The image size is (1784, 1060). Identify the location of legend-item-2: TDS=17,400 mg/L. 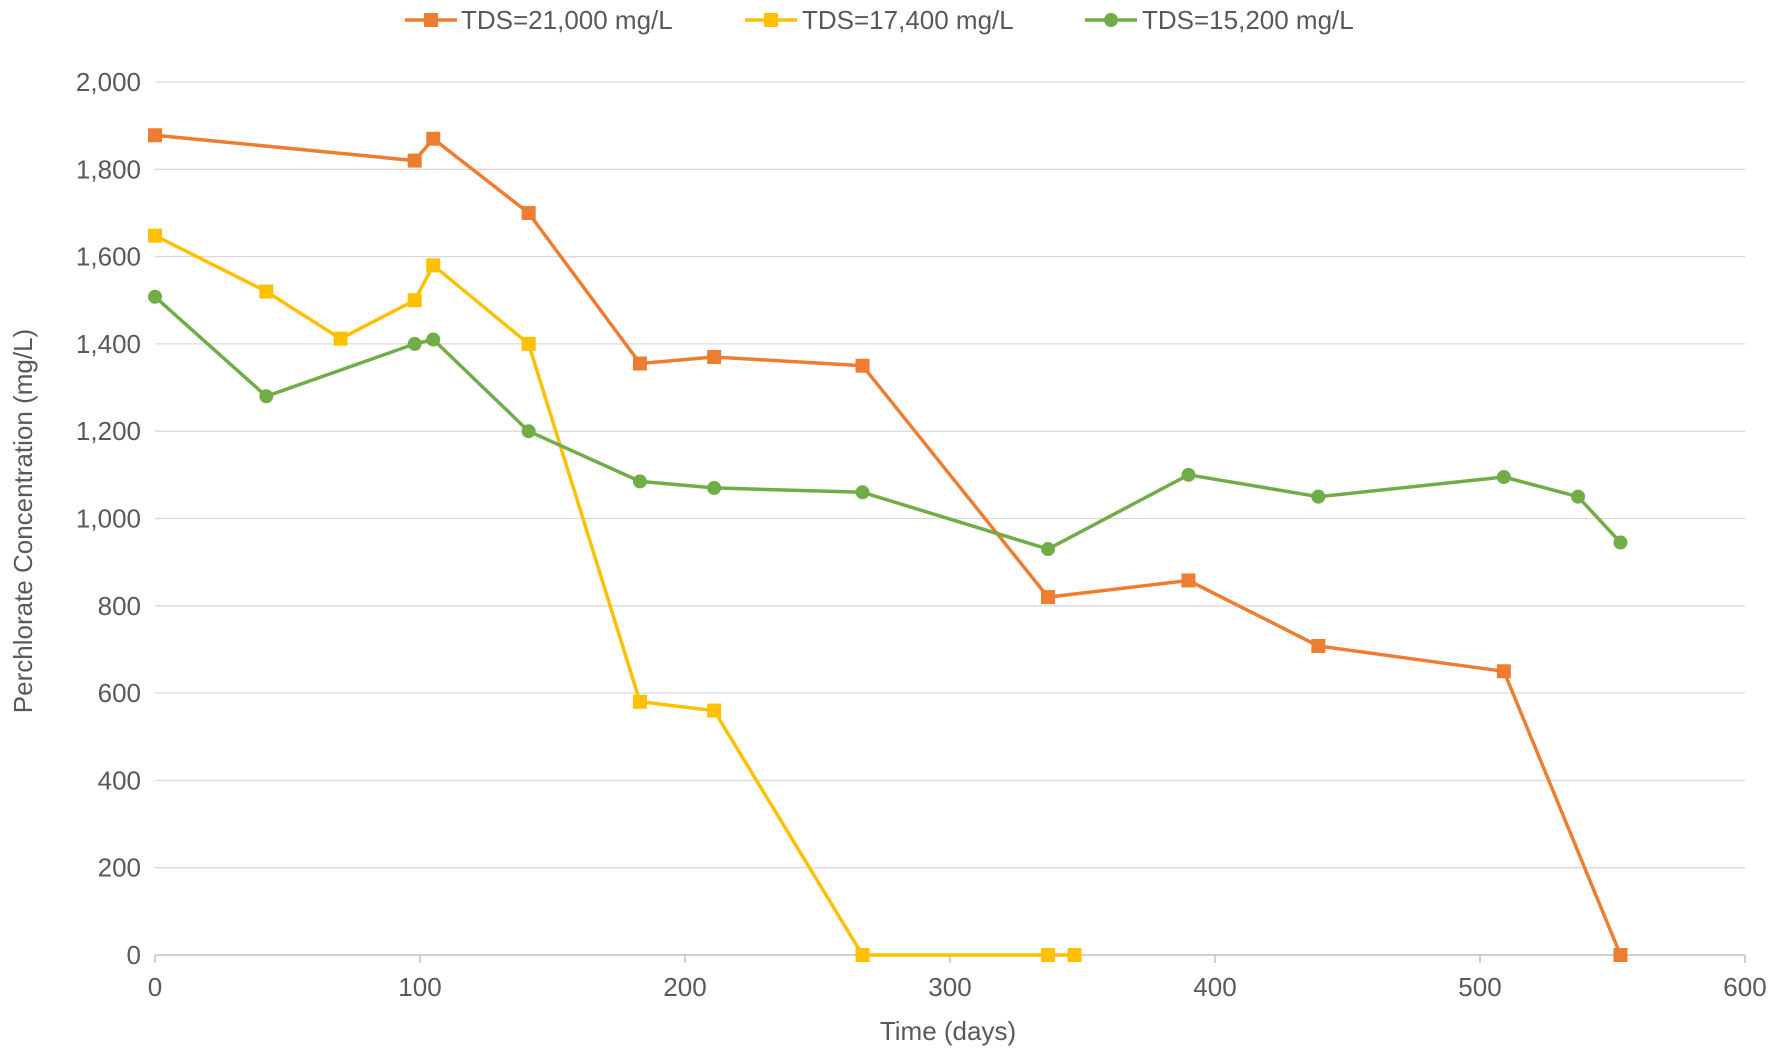
(879, 20).